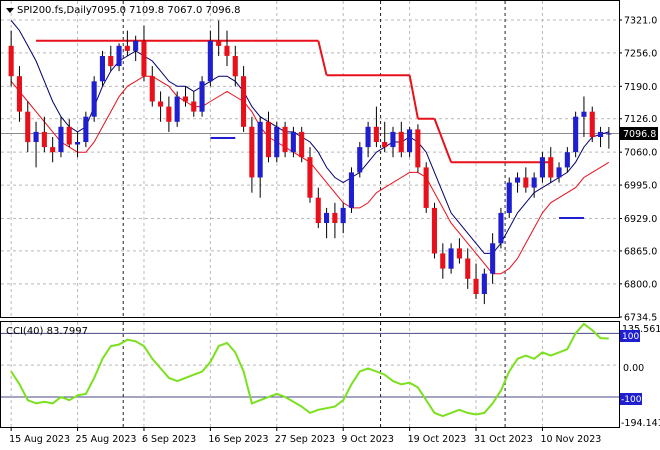 This screenshot has height=450, width=660. I want to click on cci-minus100-label: -100, so click(631, 400).